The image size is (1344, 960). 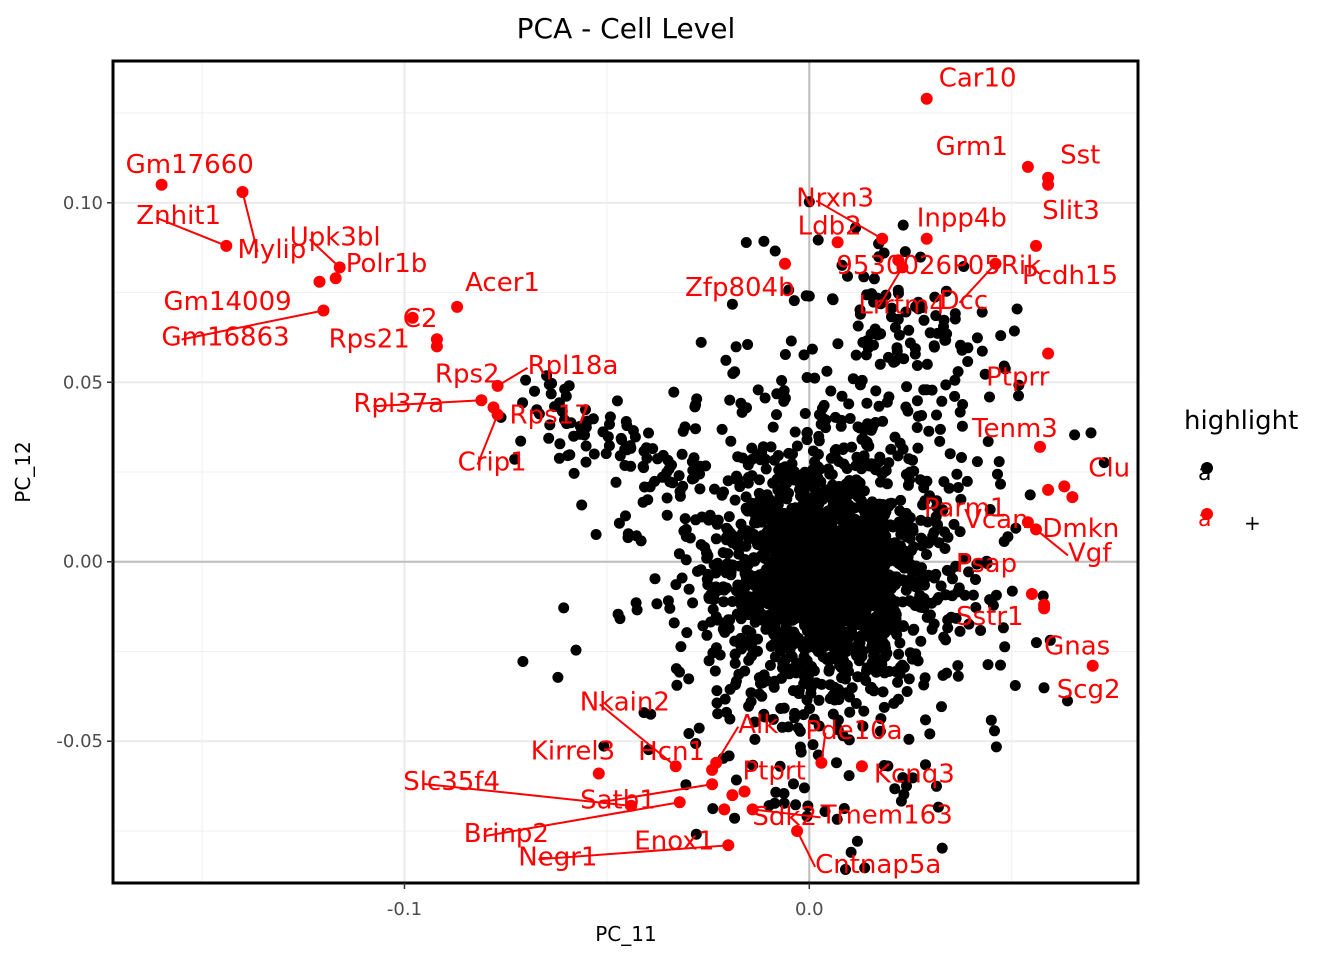 What do you see at coordinates (977, 283) in the screenshot?
I see `label-leader-line` at bounding box center [977, 283].